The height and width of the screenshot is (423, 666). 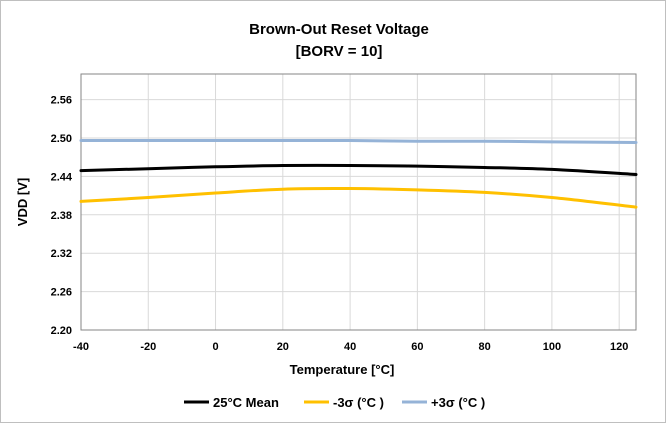 What do you see at coordinates (358, 198) in the screenshot?
I see `series-line-minus-3-sigma` at bounding box center [358, 198].